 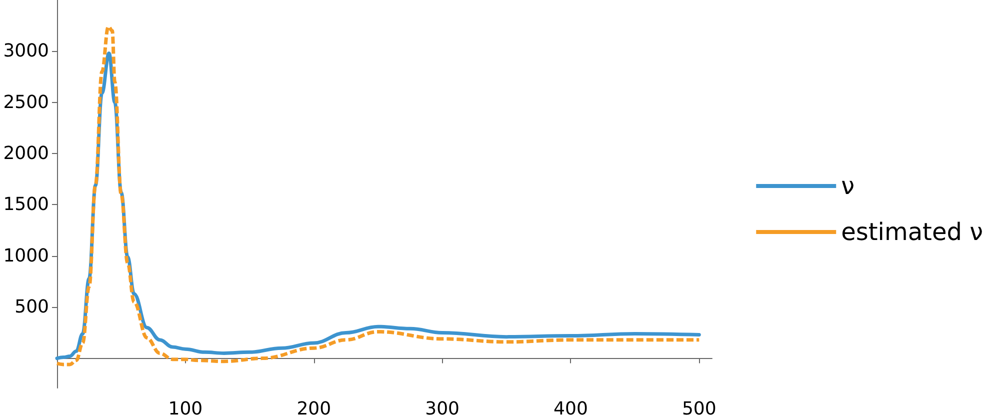 What do you see at coordinates (848, 186) in the screenshot?
I see `legend-label: ν` at bounding box center [848, 186].